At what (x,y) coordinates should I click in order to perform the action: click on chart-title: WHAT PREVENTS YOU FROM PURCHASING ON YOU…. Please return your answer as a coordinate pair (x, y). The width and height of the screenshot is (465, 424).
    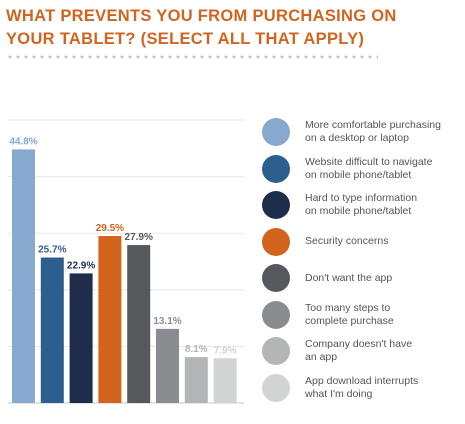
    Looking at the image, I should click on (201, 27).